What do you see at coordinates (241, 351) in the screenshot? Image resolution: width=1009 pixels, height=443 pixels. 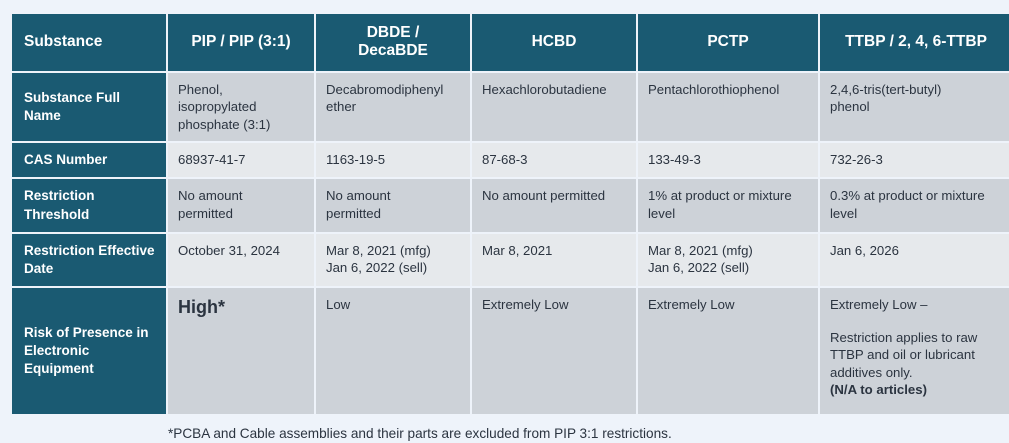 I see `cell-risk-pip: High*` at bounding box center [241, 351].